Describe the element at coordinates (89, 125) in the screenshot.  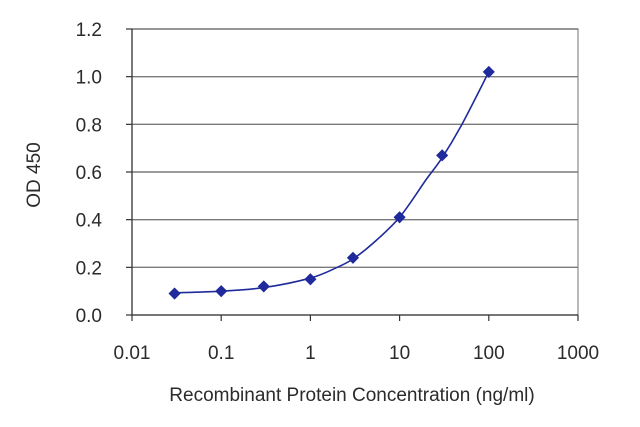
I see `y-tick-label: 0.8` at that location.